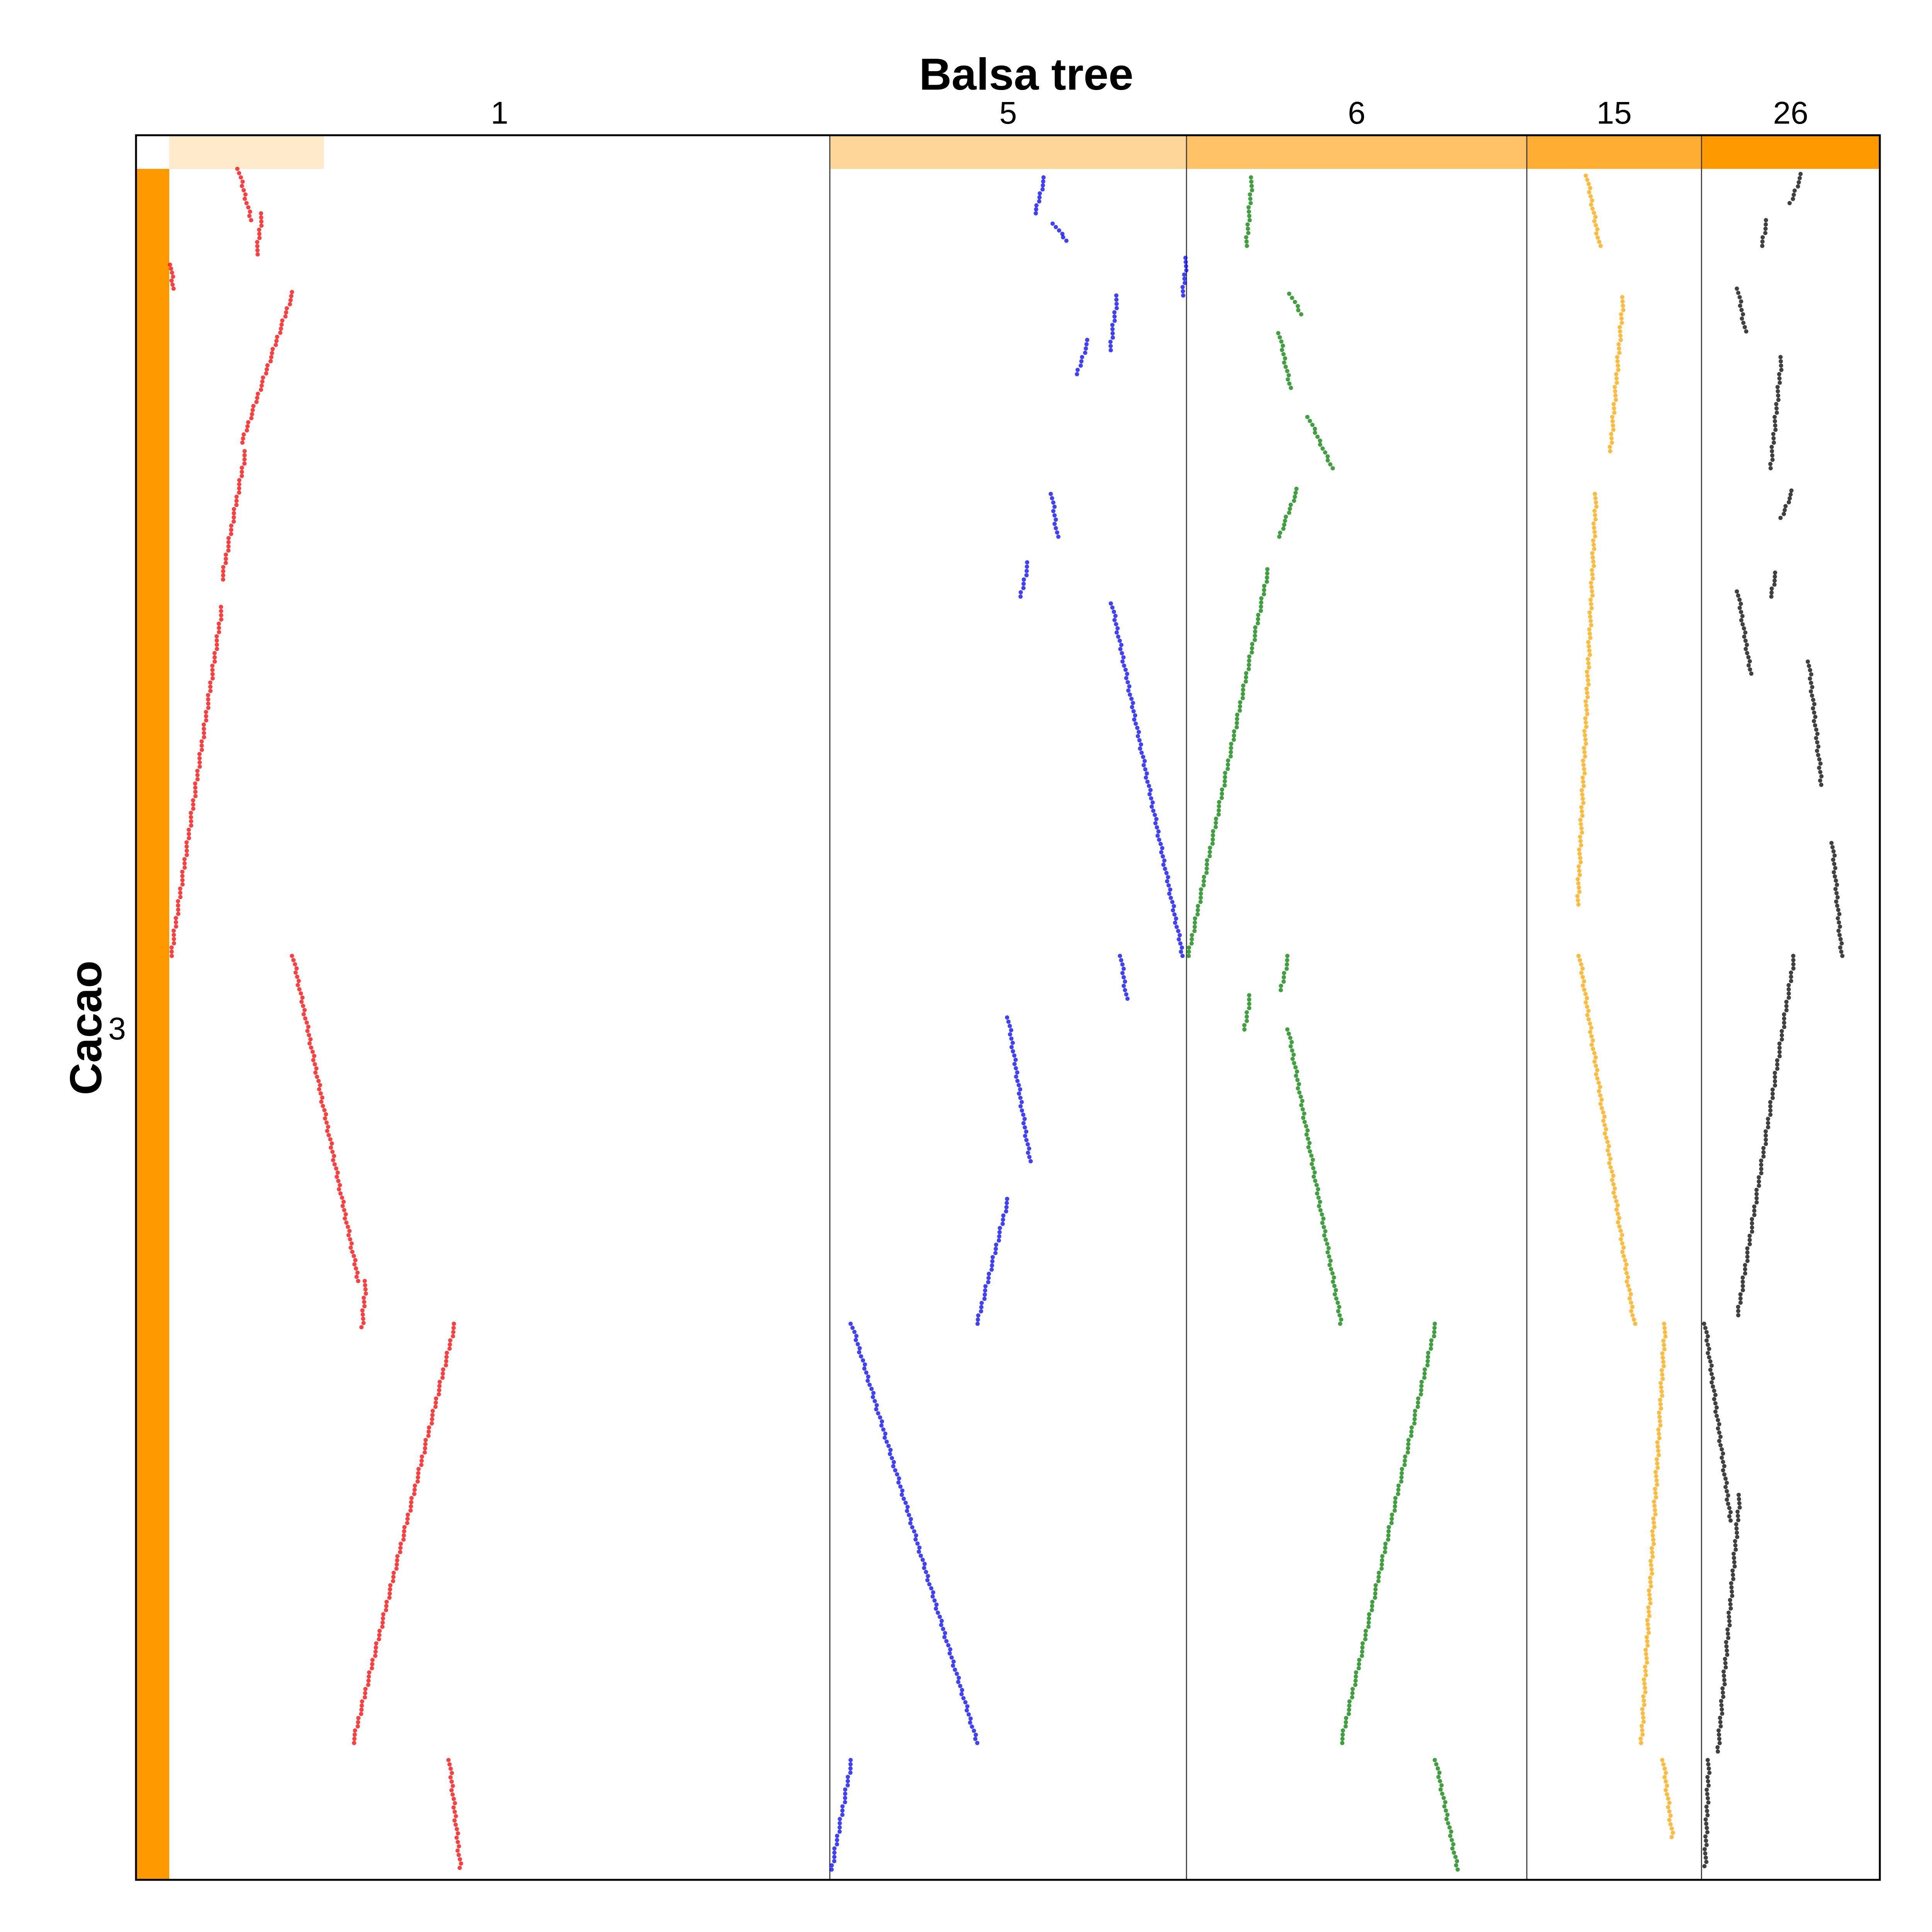 The width and height of the screenshot is (1932, 1932). Describe the element at coordinates (1008, 113) in the screenshot. I see `column-label-5: 5` at that location.